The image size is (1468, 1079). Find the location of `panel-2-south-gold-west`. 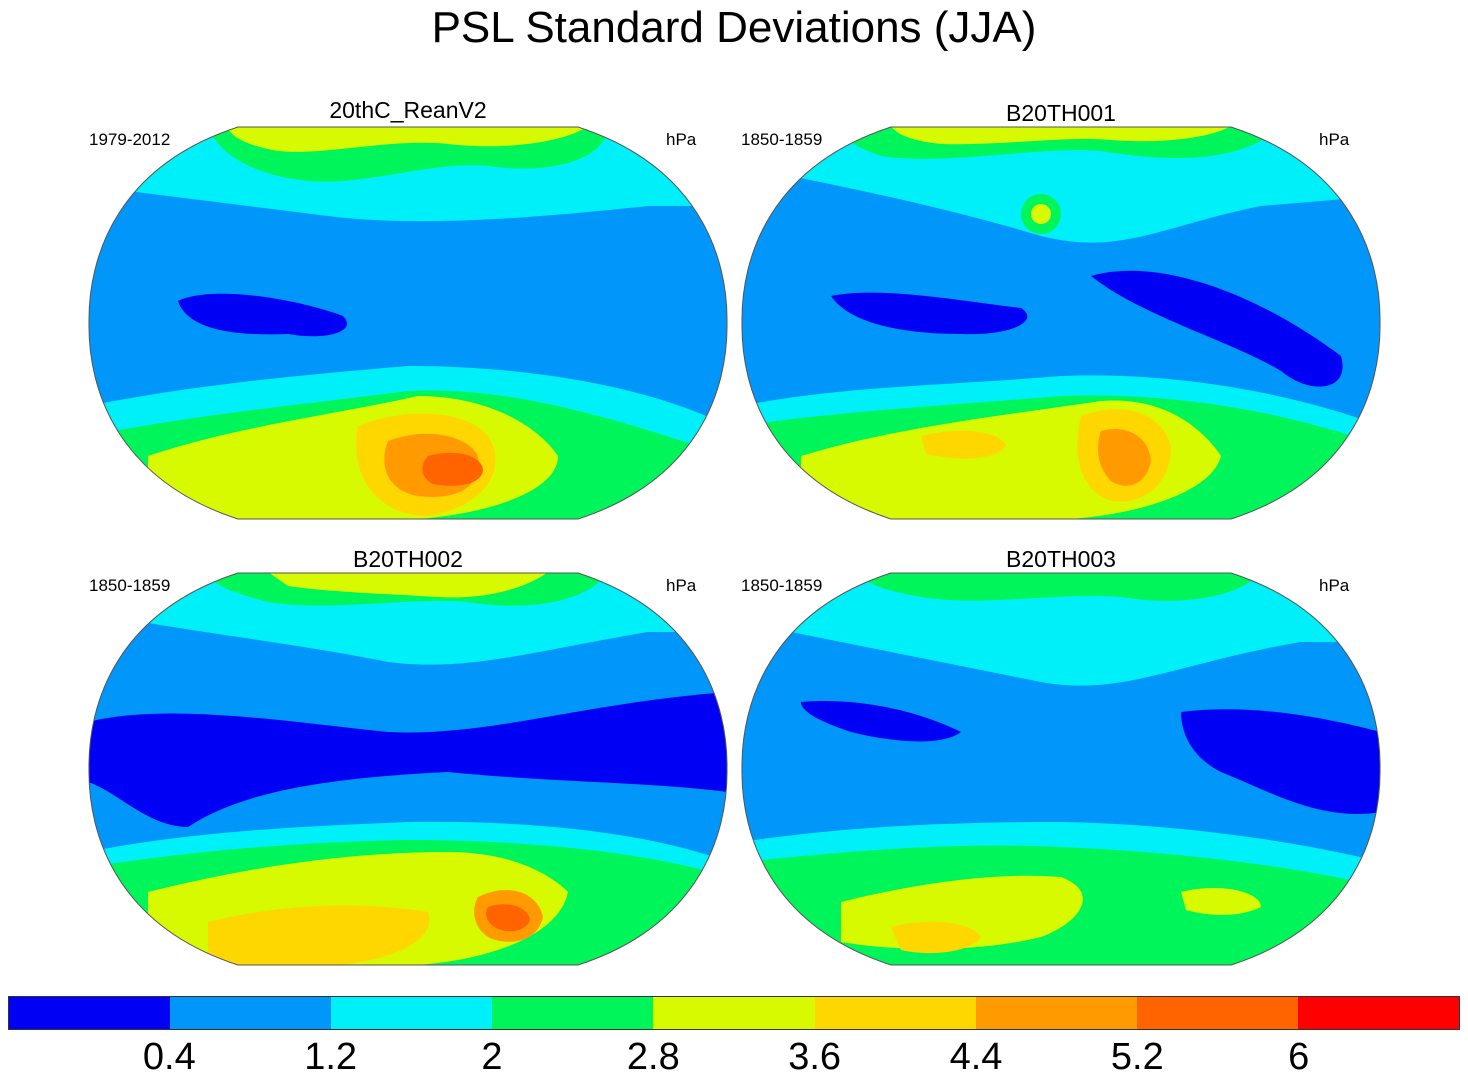

panel-2-south-gold-west is located at coordinates (963, 444).